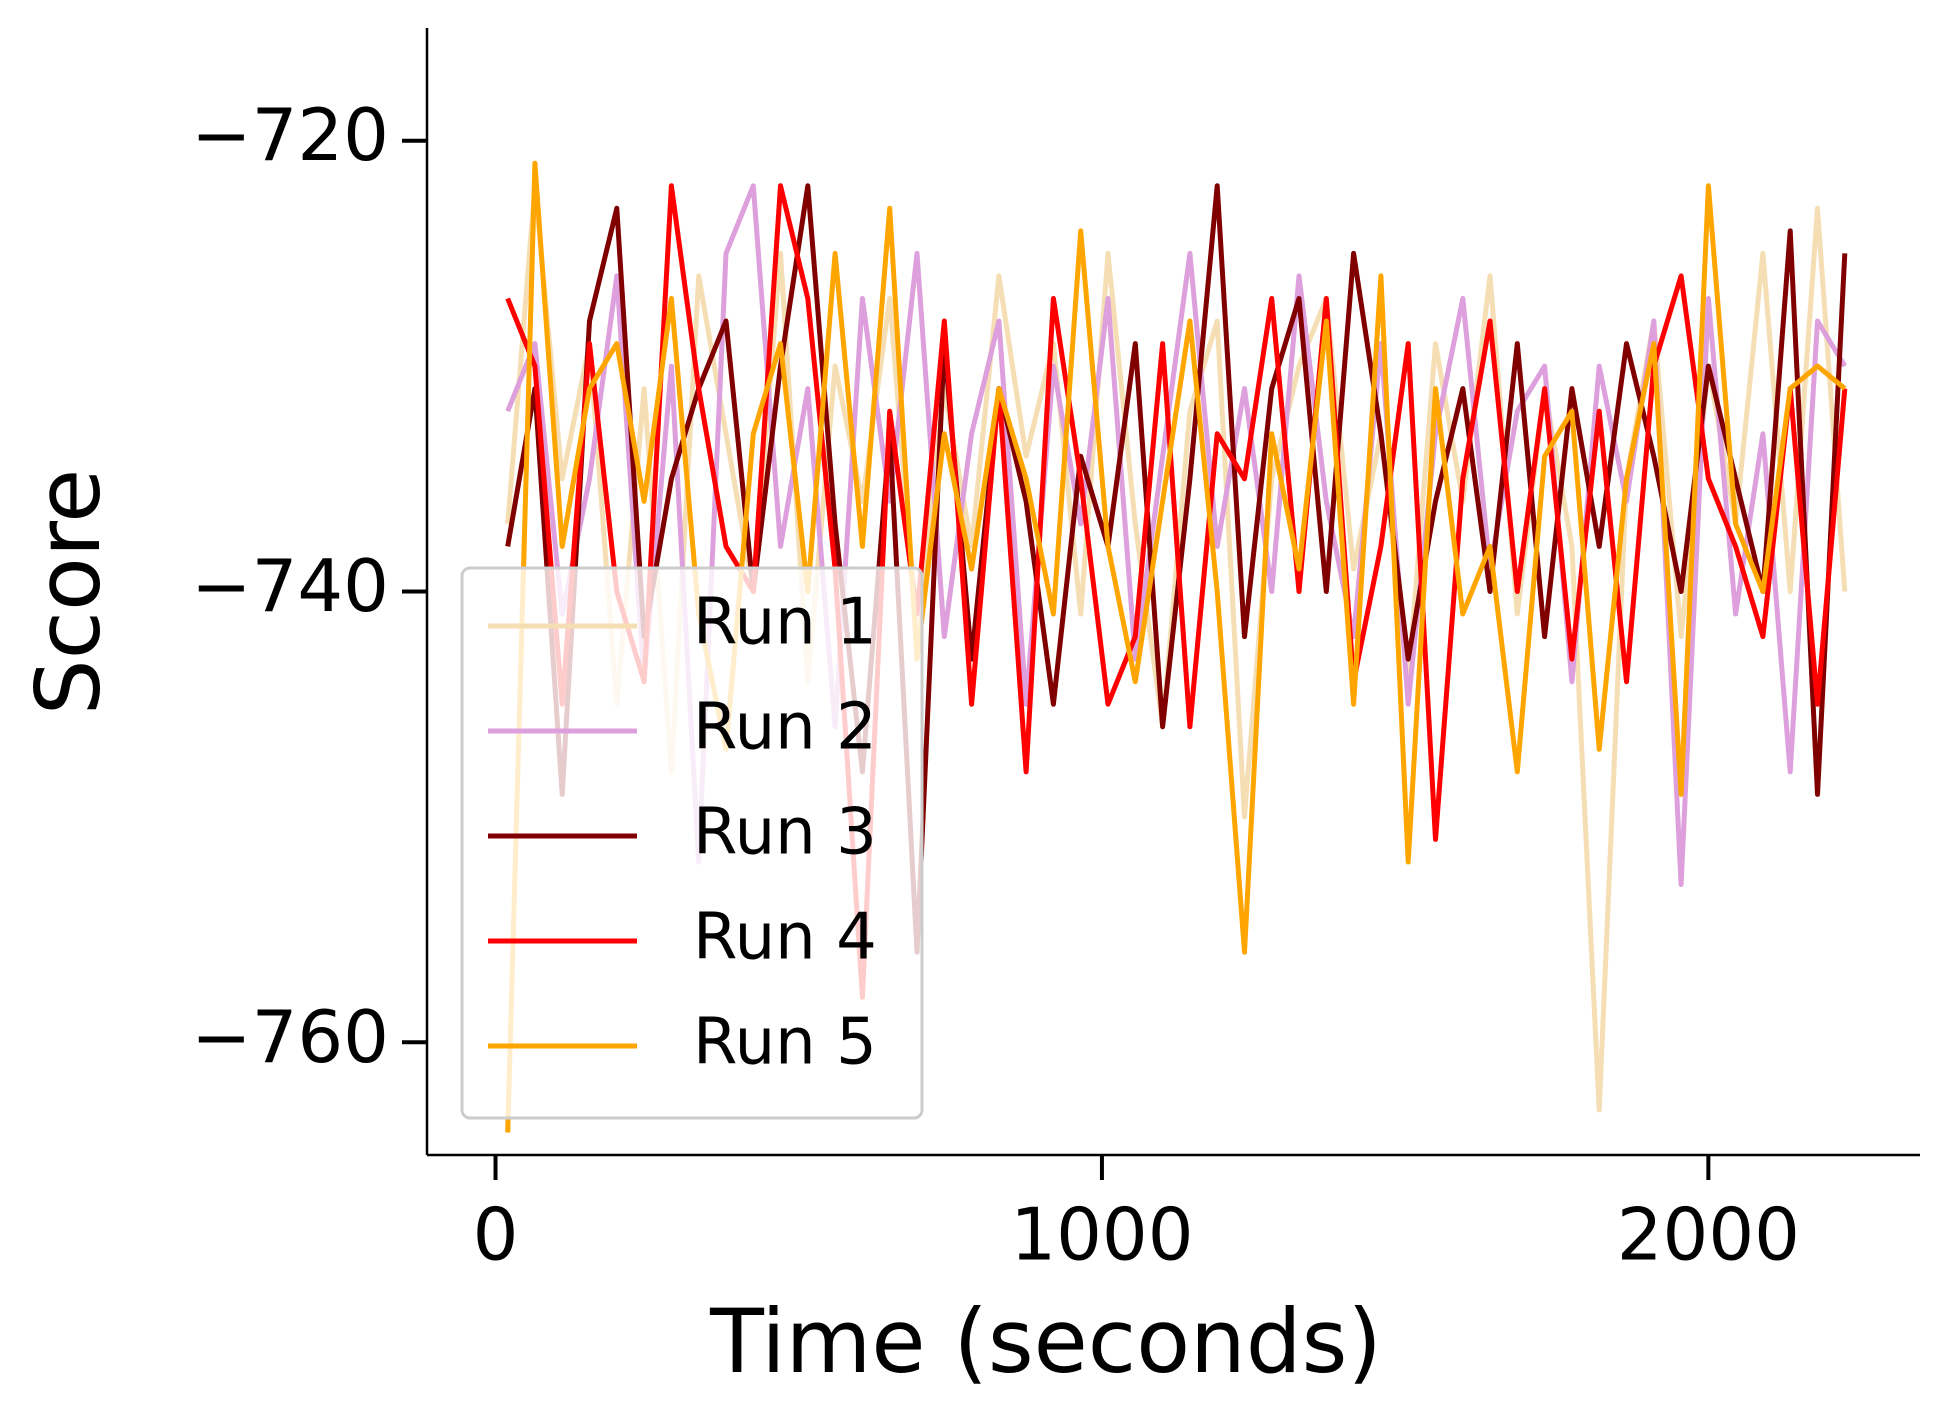  Describe the element at coordinates (290, 1037) in the screenshot. I see `y-tick-label: −760` at that location.